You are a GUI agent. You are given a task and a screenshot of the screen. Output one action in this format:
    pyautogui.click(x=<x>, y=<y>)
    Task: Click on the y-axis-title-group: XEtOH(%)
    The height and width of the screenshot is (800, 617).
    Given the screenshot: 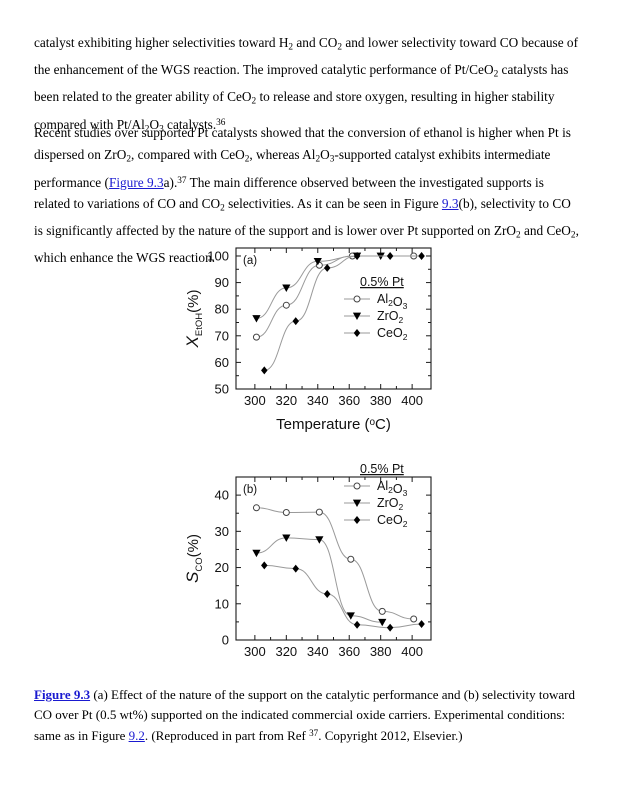 What is the action you would take?
    pyautogui.click(x=194, y=319)
    